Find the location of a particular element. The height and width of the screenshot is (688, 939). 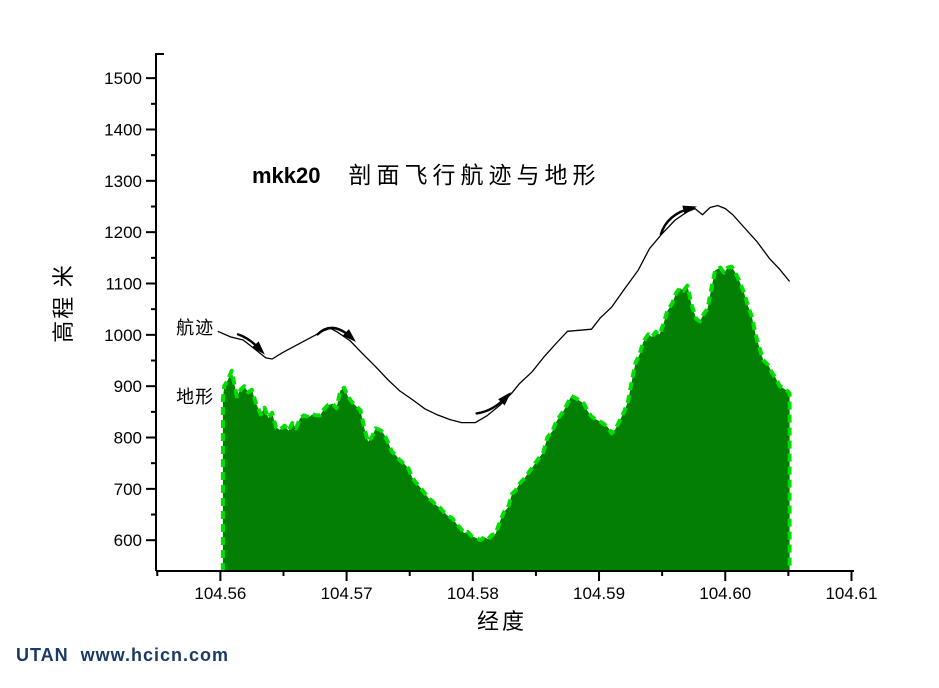

y-tick-label: 1400 is located at coordinates (123, 129).